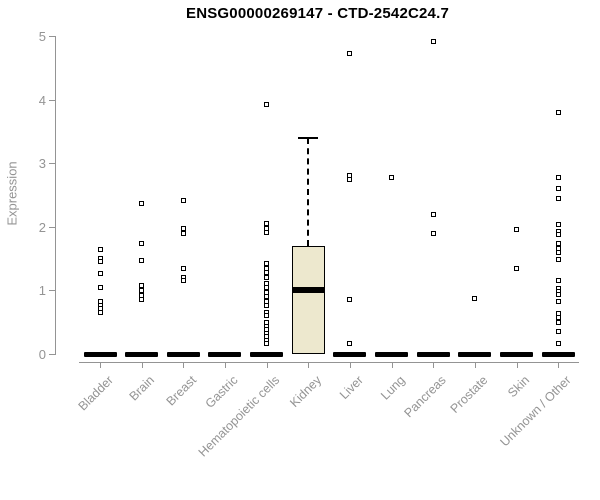  I want to click on chart-title: ENSG00000269147 - CTD-2542C24.7, so click(317, 13).